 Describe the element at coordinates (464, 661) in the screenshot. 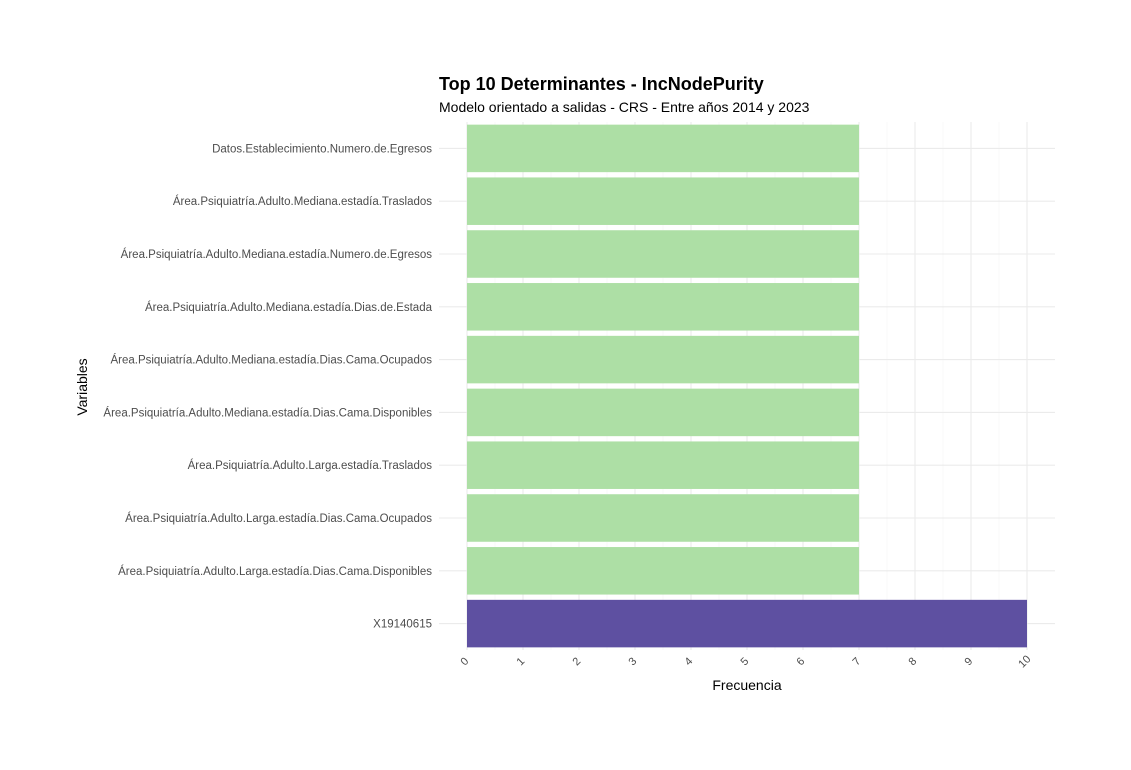

I see `x-tick-label: 0` at that location.